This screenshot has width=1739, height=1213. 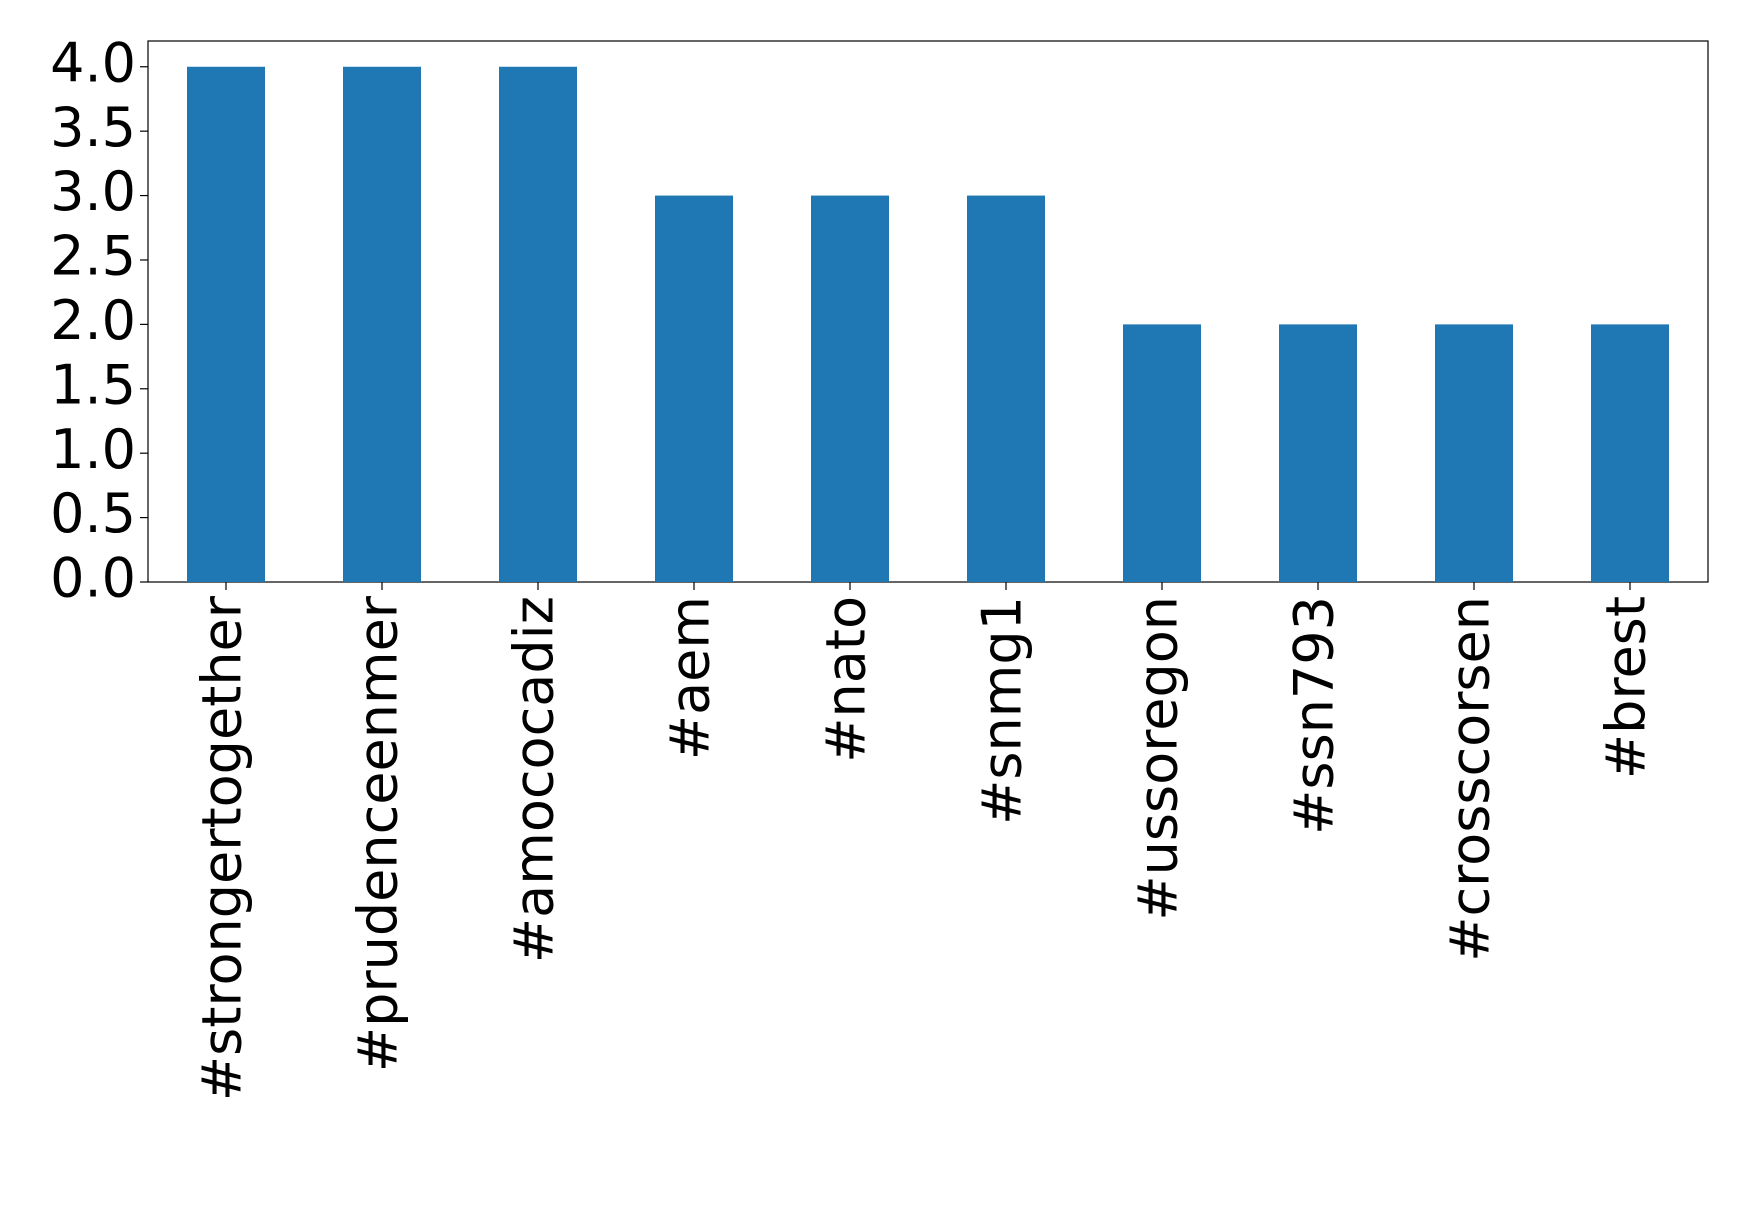 I want to click on y-tick-label: 0.5, so click(x=93, y=513).